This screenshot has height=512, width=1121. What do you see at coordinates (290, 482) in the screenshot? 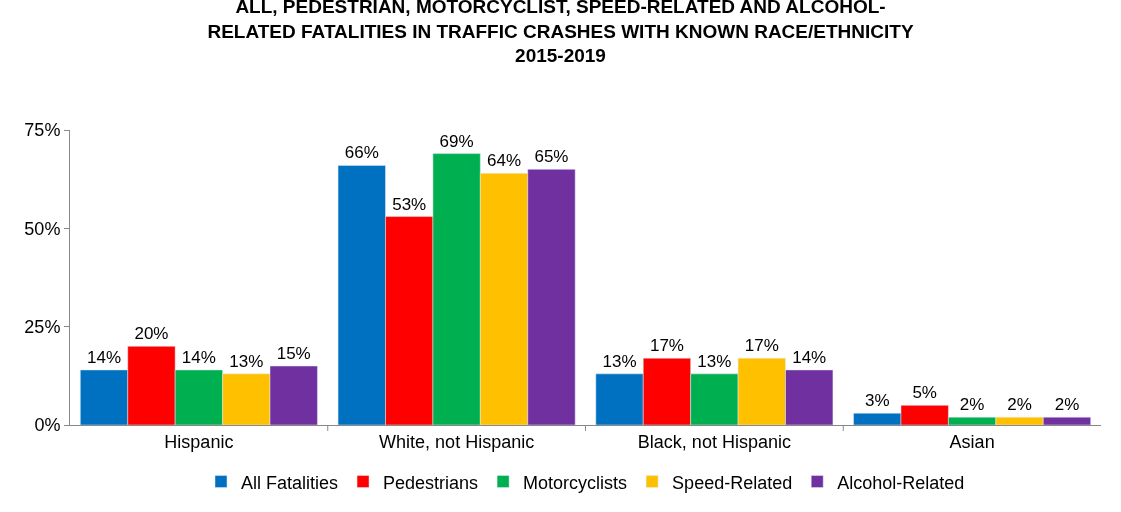
I see `legend-label: All Fatalities` at bounding box center [290, 482].